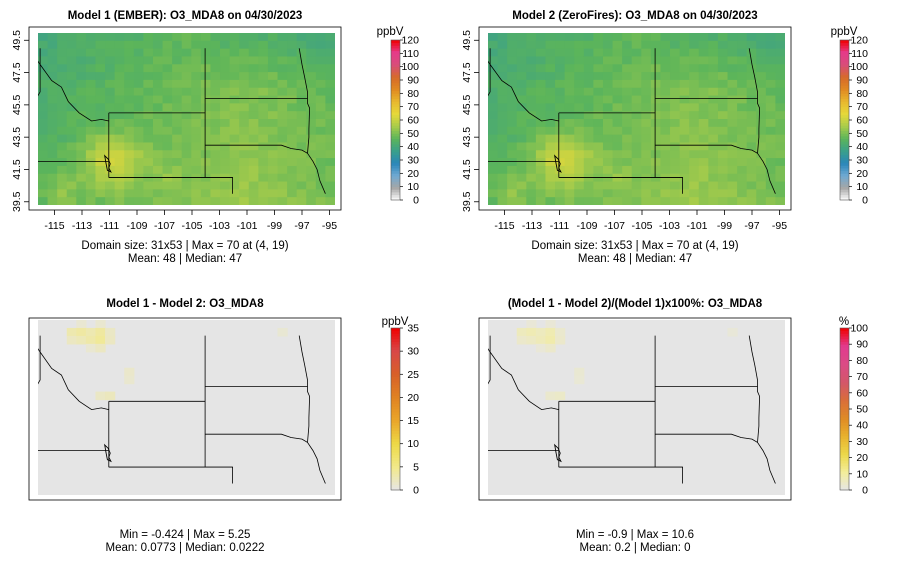  Describe the element at coordinates (862, 393) in the screenshot. I see `legend-tick-label: 60` at that location.